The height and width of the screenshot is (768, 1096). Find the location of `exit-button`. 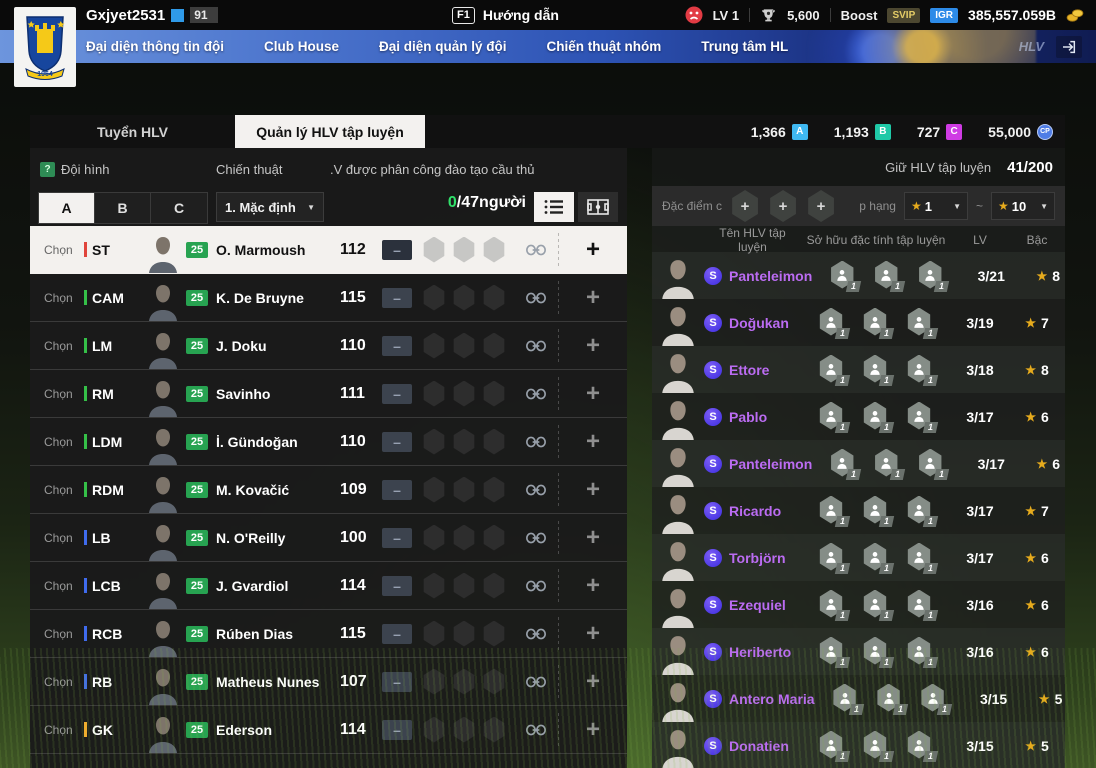

exit-button is located at coordinates (1069, 46).